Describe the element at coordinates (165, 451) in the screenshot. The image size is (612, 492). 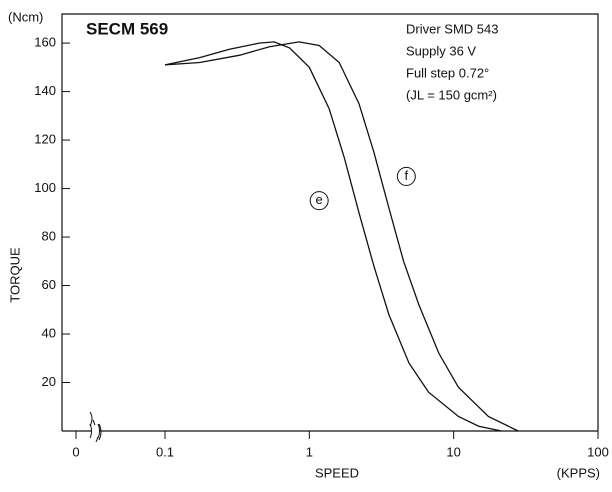
I see `x-tick-label: 0.1` at that location.